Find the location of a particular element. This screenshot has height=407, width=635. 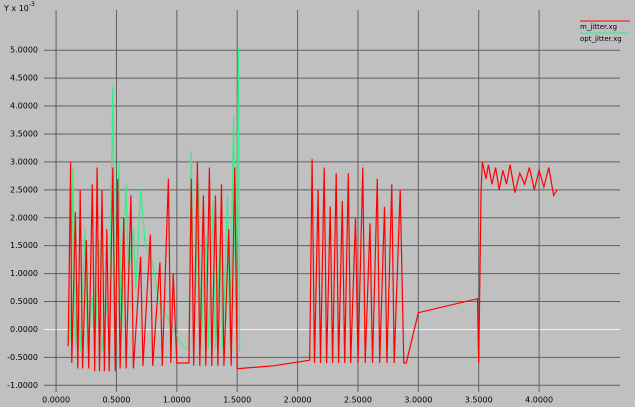

x-tick-label: 1.0000 is located at coordinates (177, 400).